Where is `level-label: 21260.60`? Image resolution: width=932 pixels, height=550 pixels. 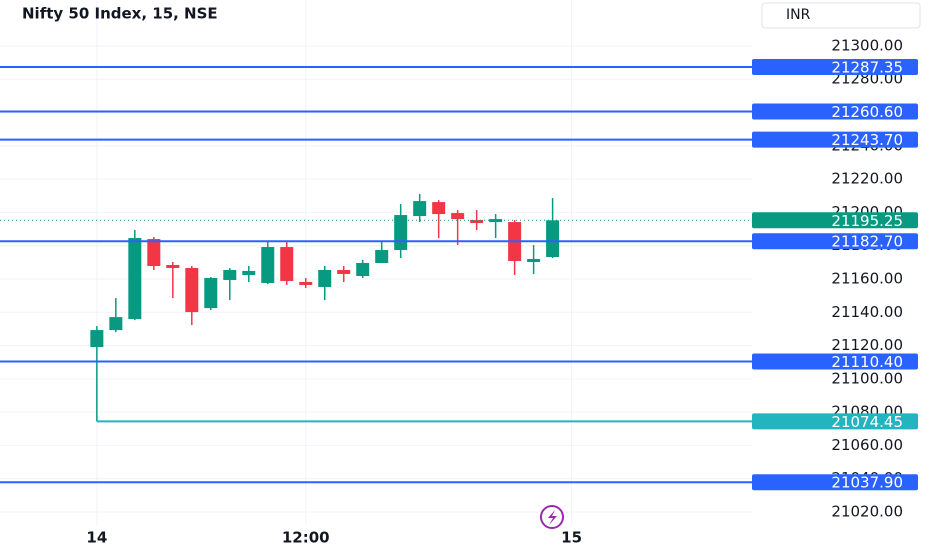 level-label: 21260.60 is located at coordinates (867, 112).